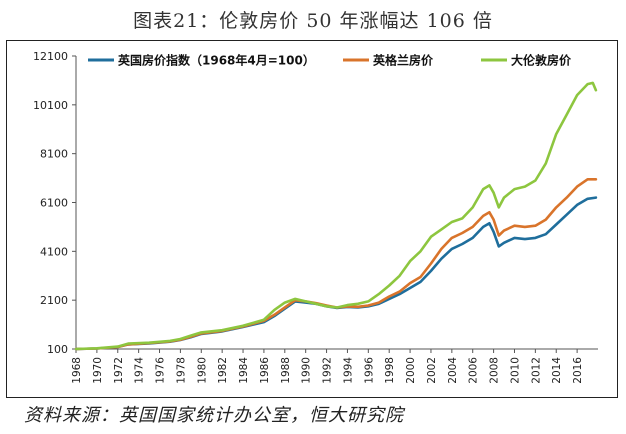 The height and width of the screenshot is (434, 626). I want to click on x-tick-label: 1984, so click(244, 370).